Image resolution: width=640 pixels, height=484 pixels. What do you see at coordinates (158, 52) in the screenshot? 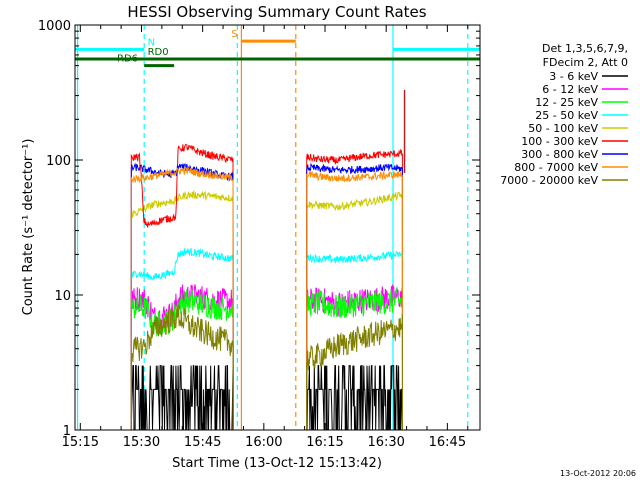
I see `flag-label-rd0: RD0` at bounding box center [158, 52].